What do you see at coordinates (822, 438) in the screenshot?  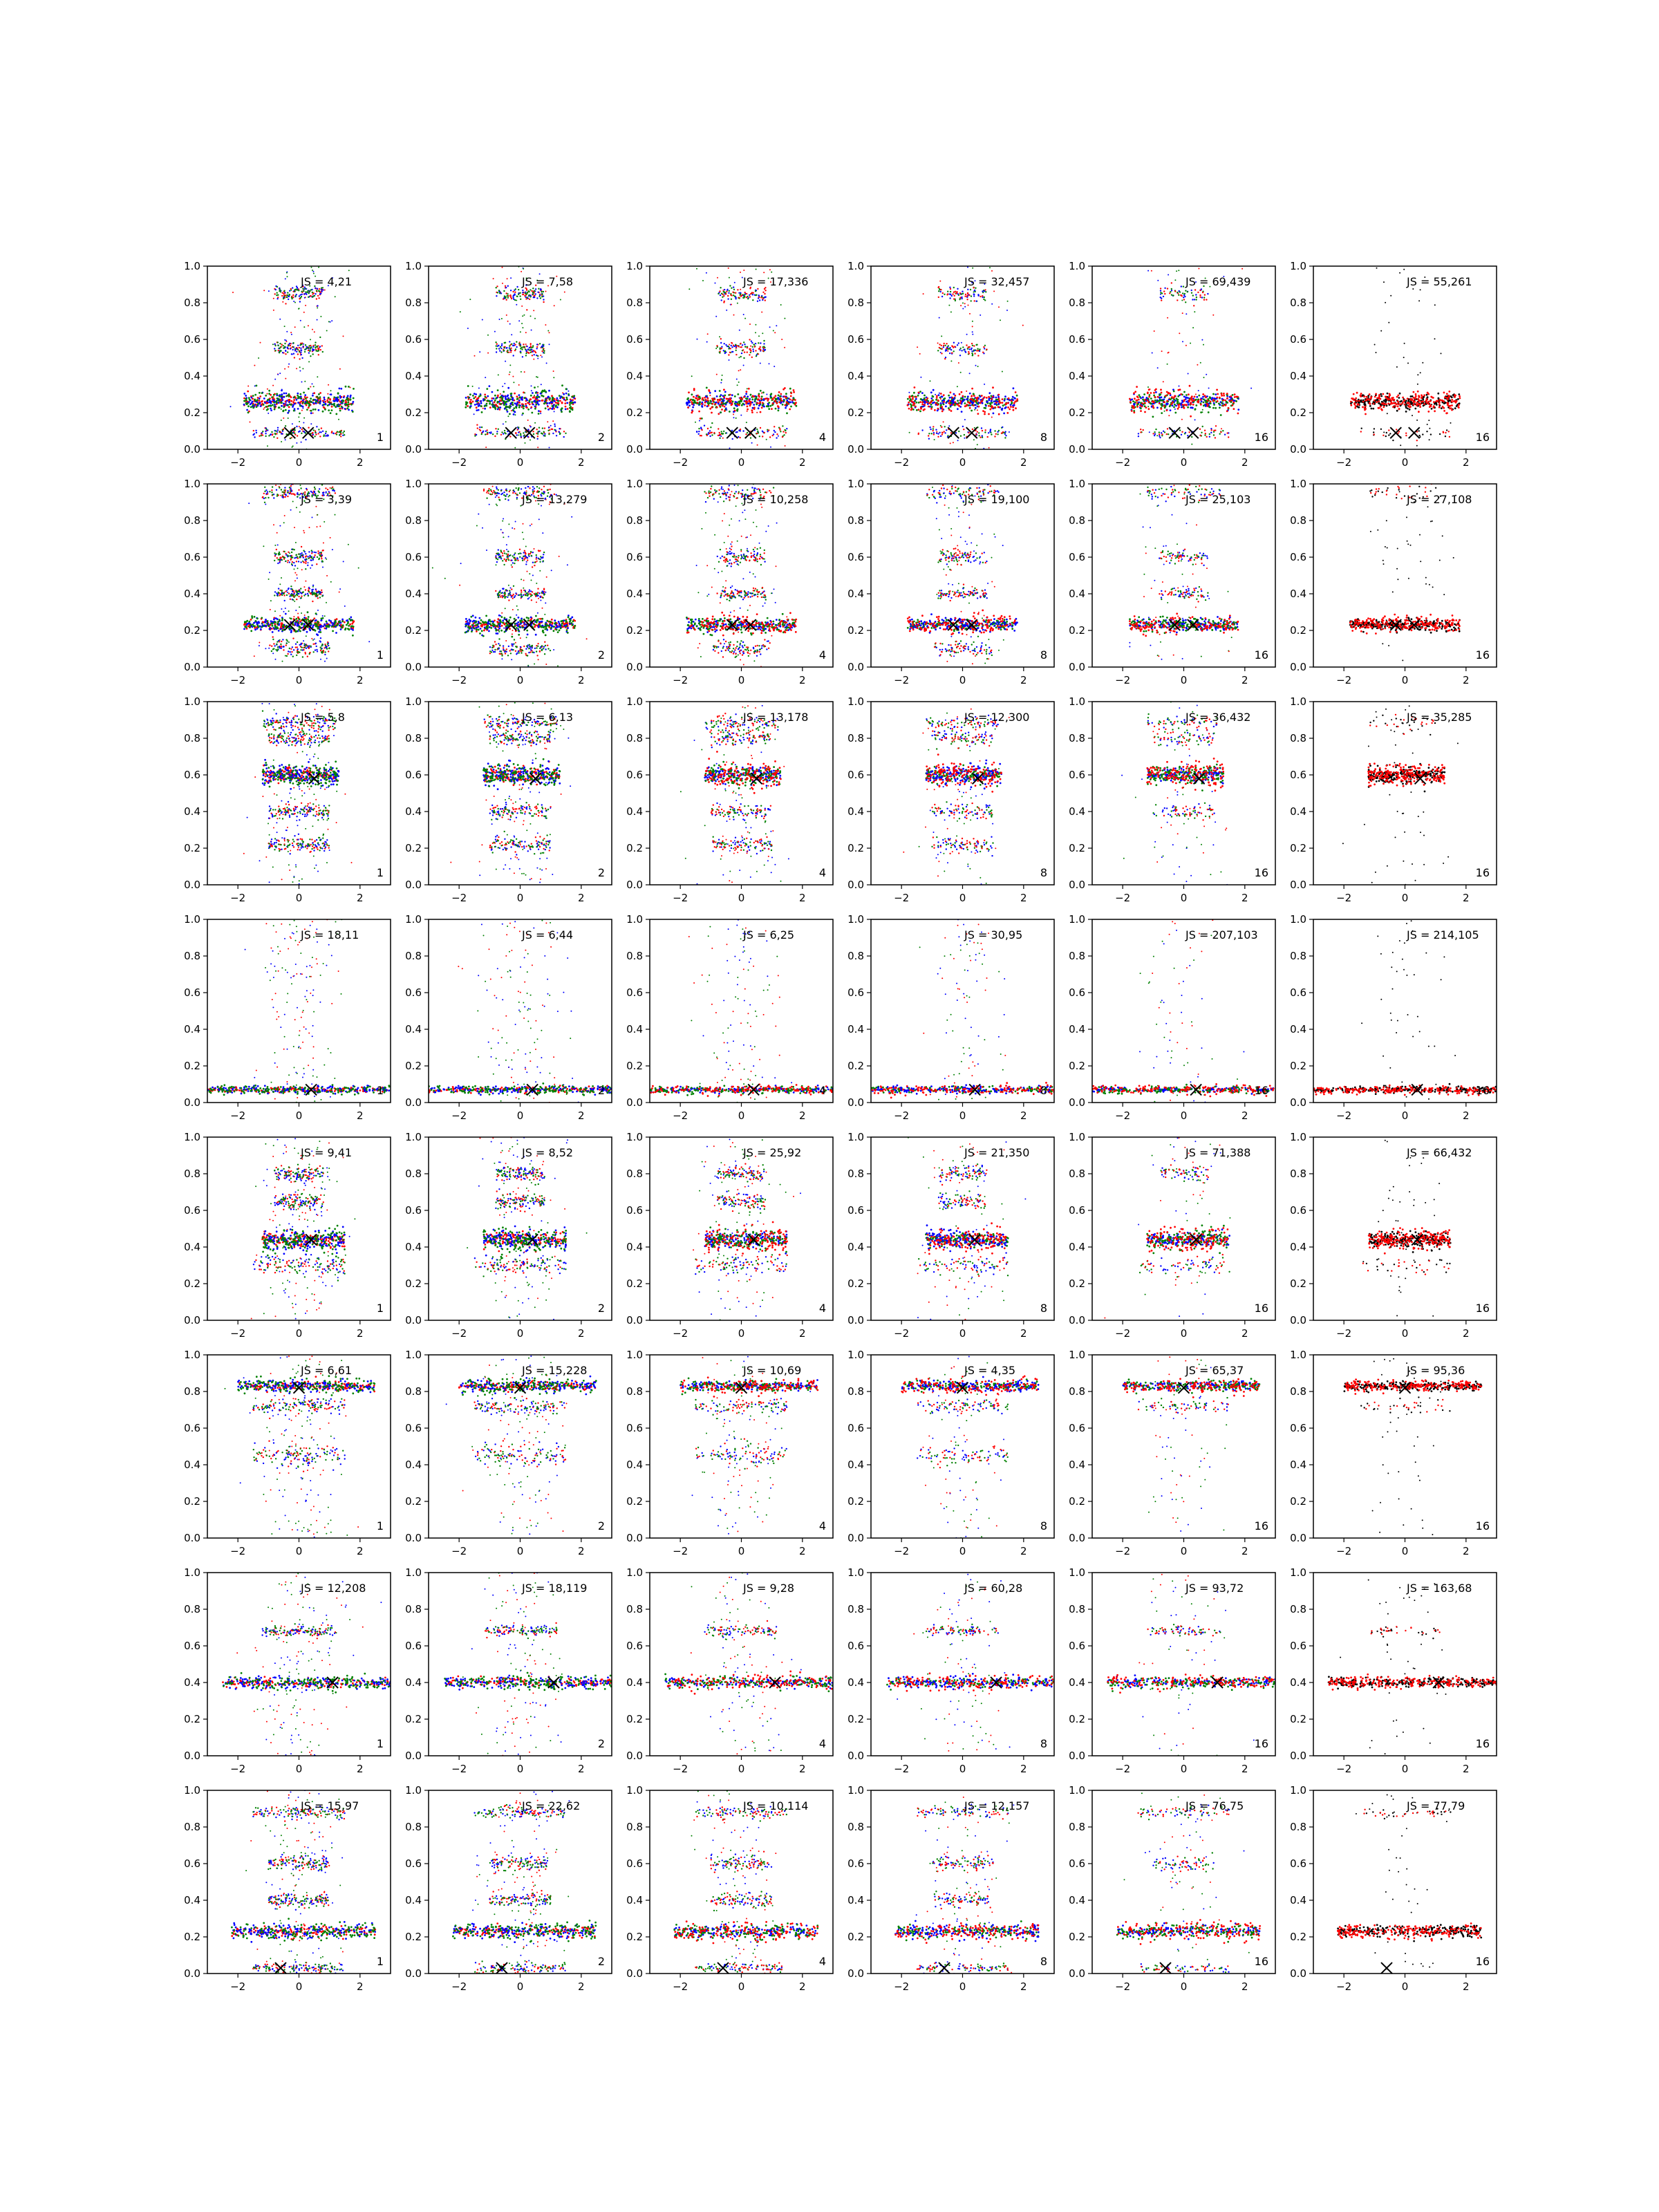 I see `corner-label: 4` at bounding box center [822, 438].